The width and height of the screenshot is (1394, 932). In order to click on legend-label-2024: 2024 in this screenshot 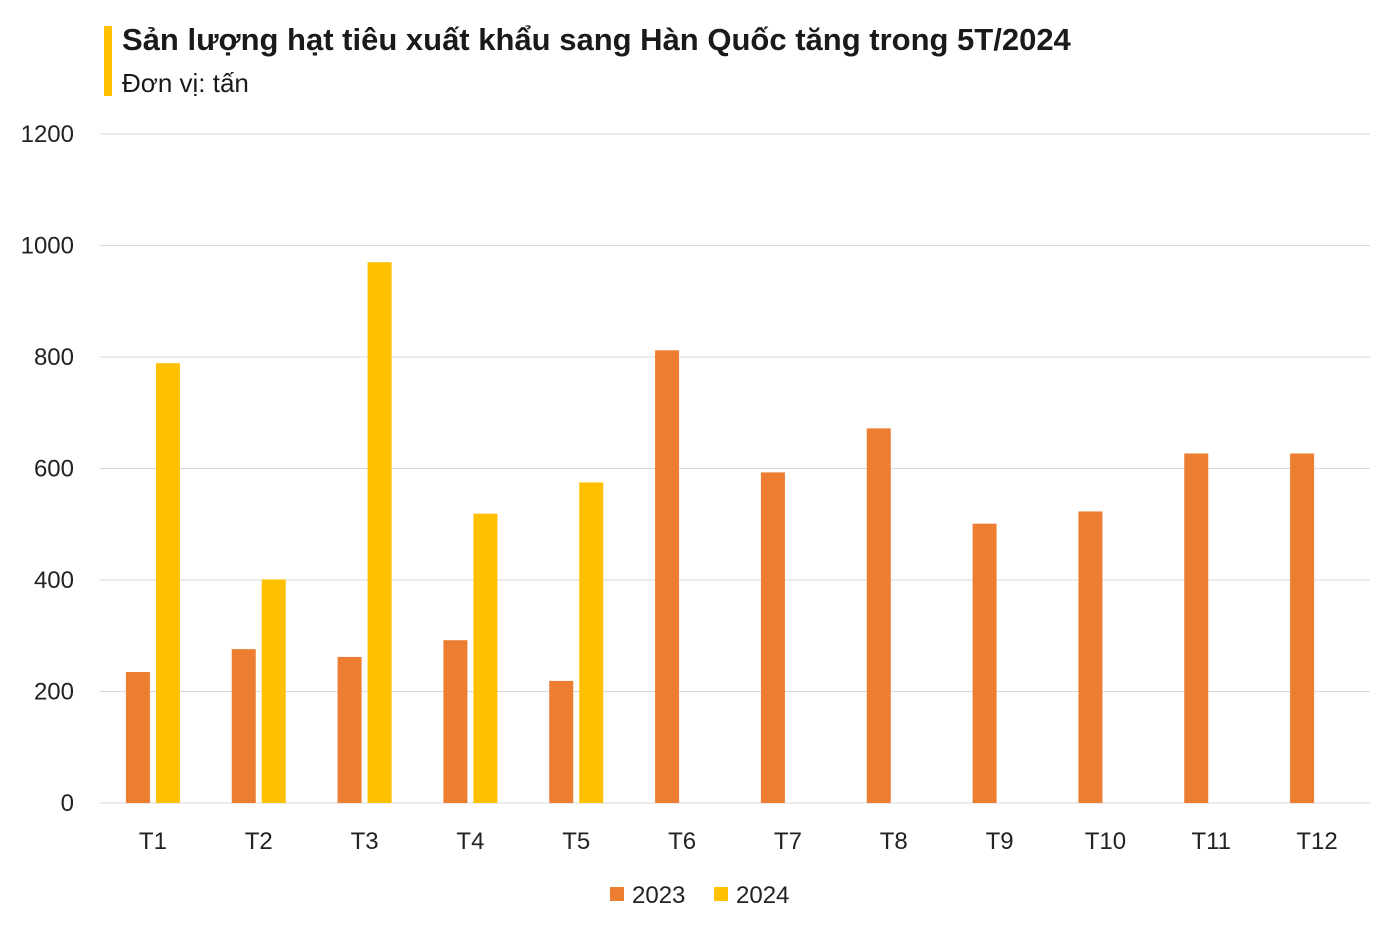, I will do `click(762, 895)`.